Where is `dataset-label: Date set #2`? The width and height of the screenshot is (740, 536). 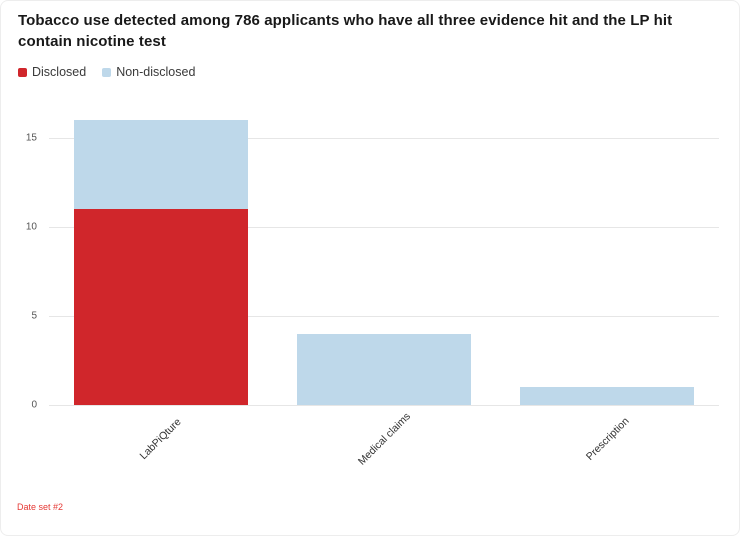
dataset-label: Date set #2 is located at coordinates (40, 507).